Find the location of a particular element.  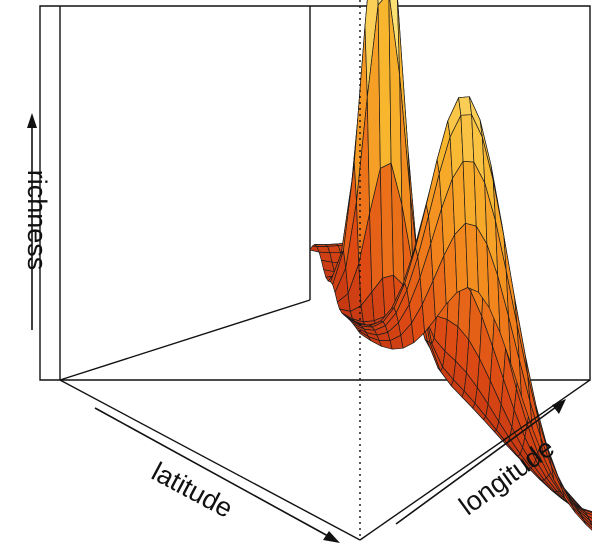

x-axis-label: latitude is located at coordinates (192, 489).